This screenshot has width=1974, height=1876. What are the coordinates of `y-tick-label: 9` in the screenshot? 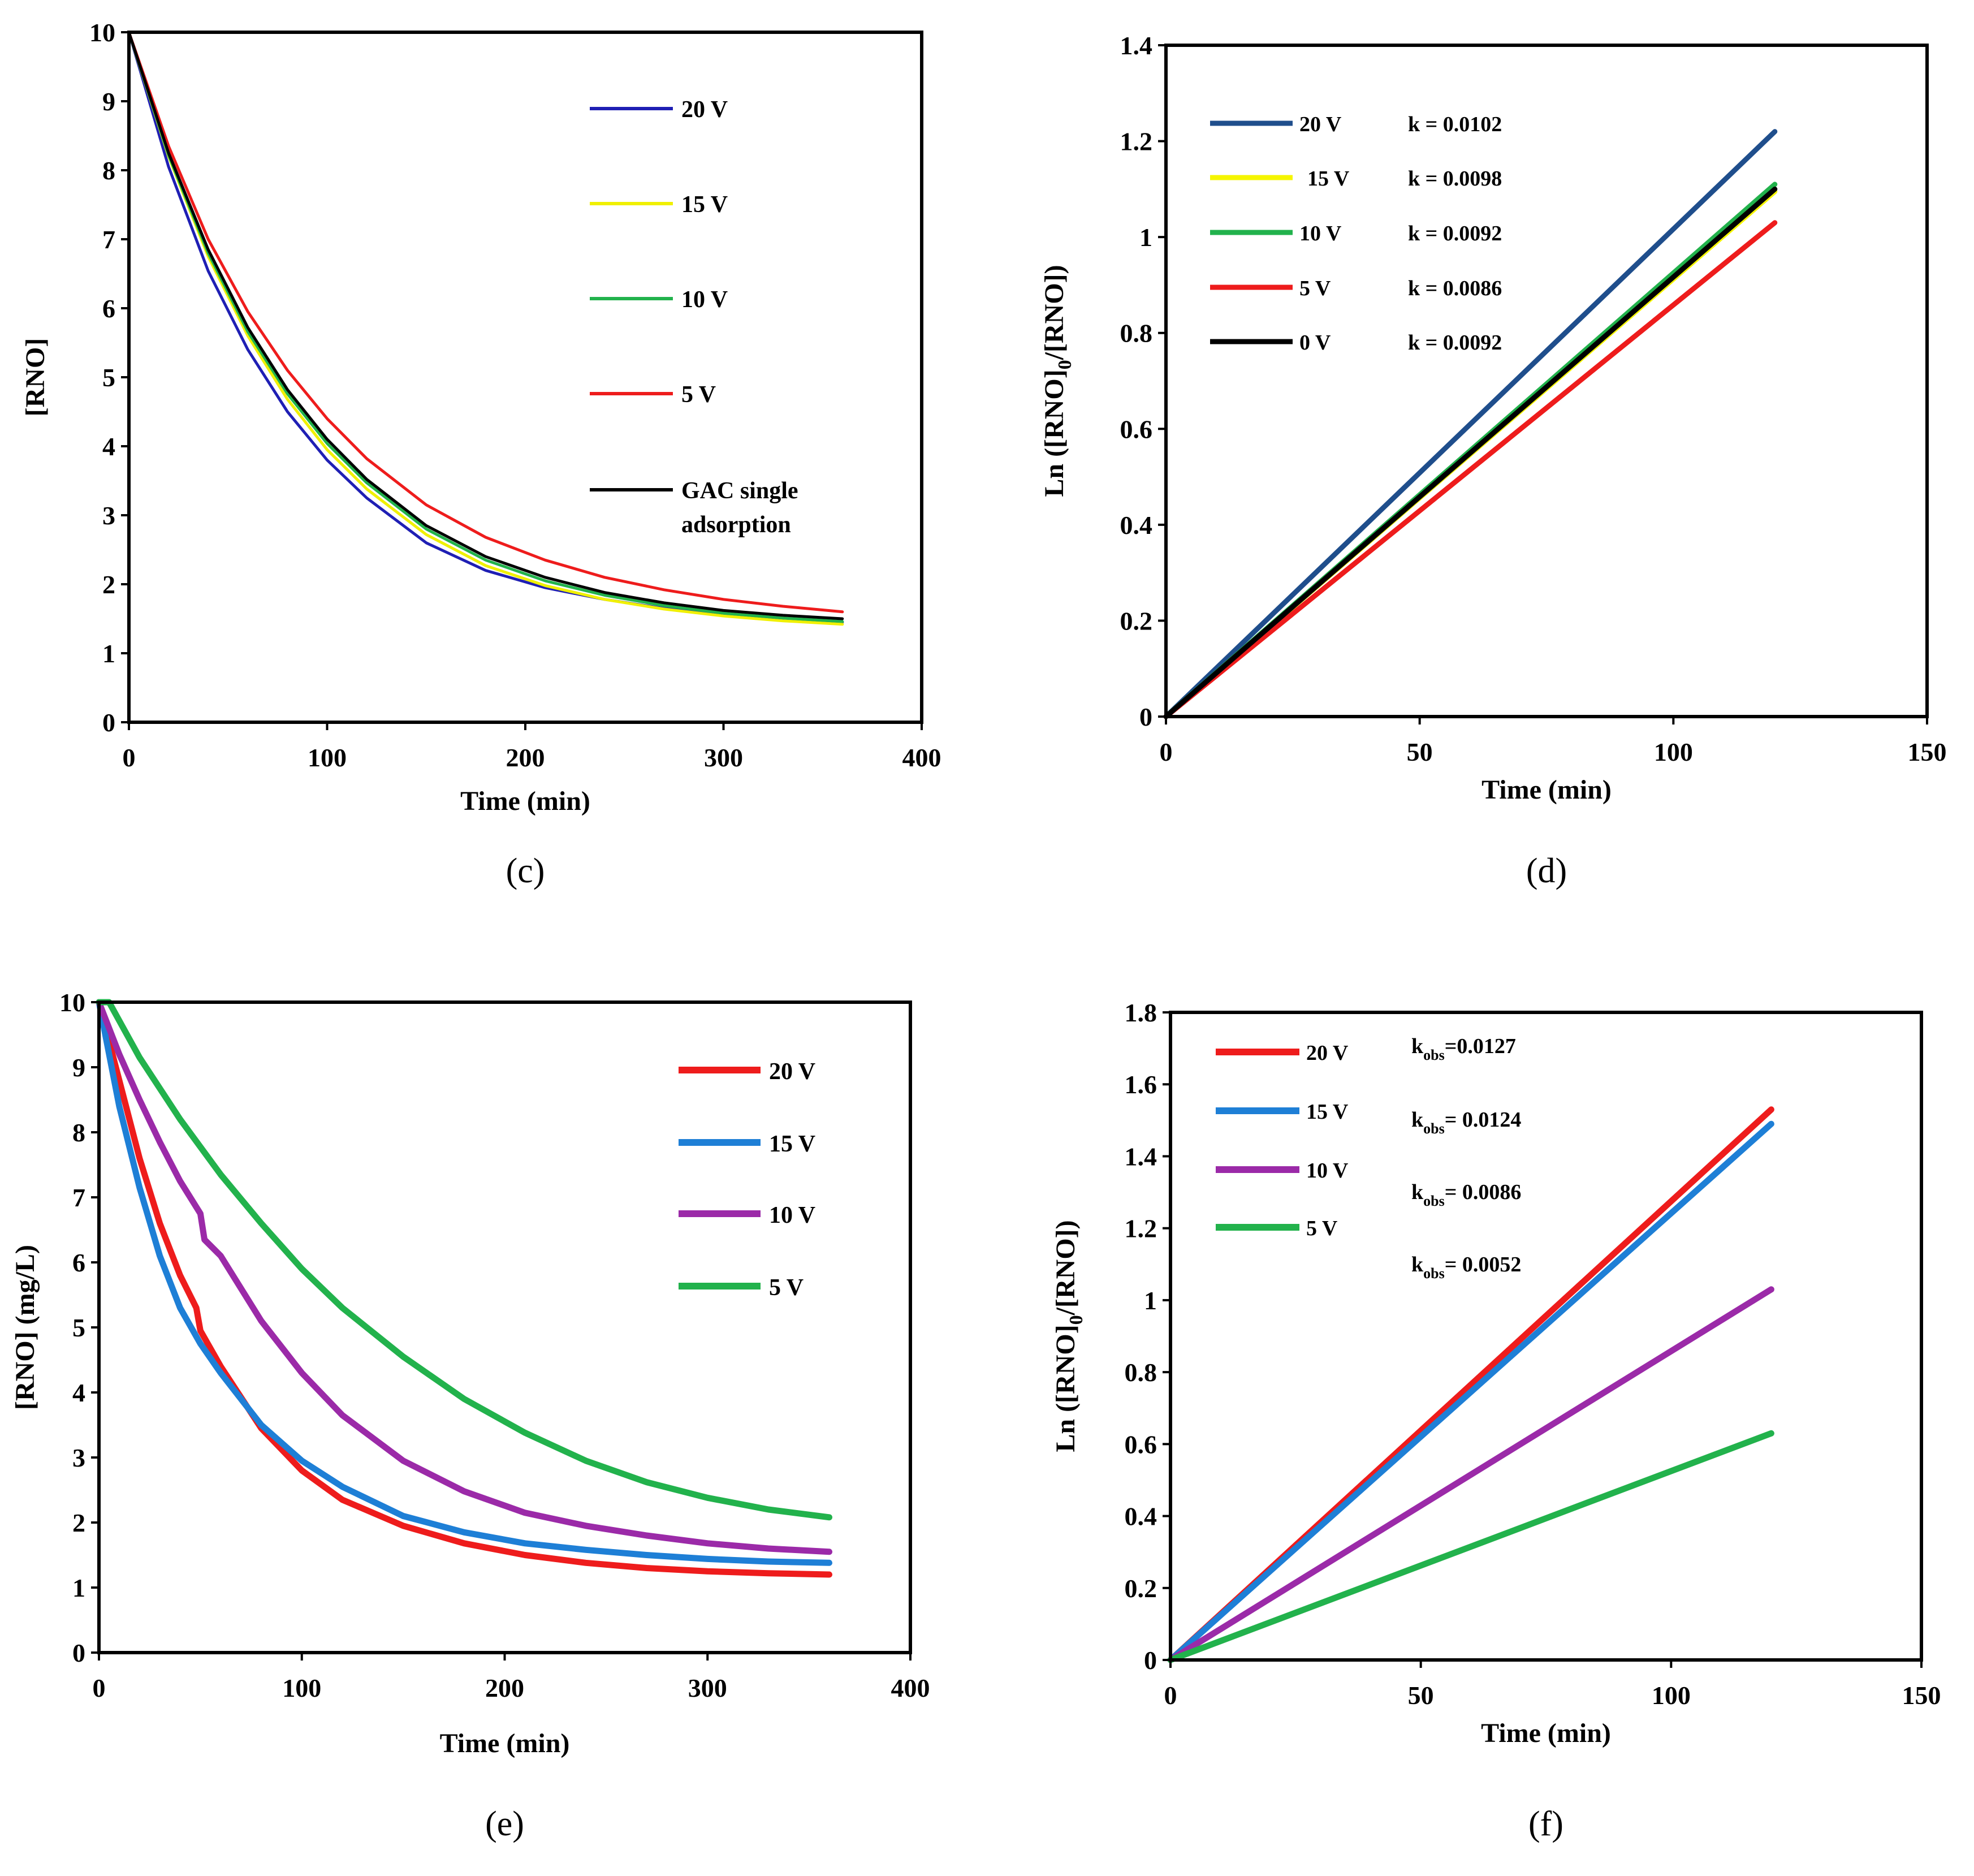 It's located at (108, 101).